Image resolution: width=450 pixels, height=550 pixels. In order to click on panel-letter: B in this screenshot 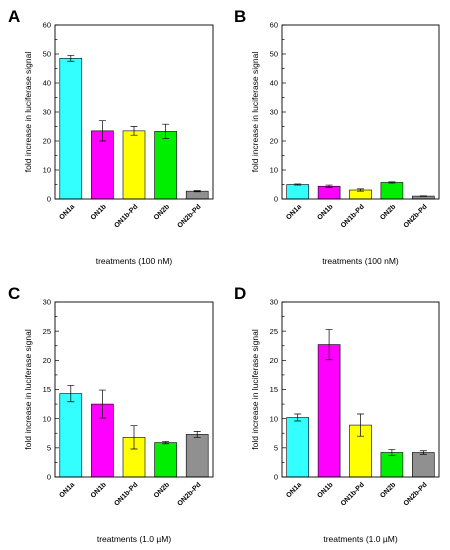, I will do `click(240, 16)`.